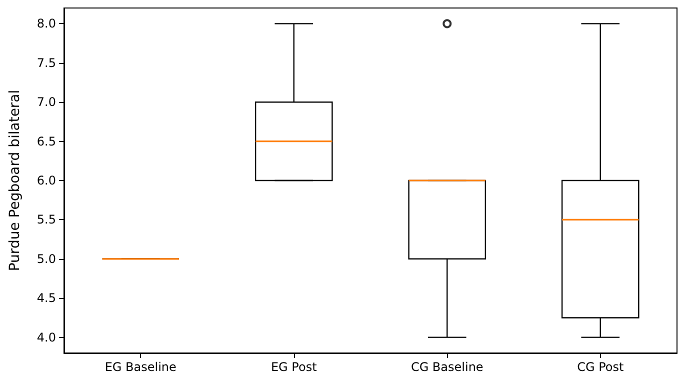 Image resolution: width=685 pixels, height=385 pixels. I want to click on y-tick-label: 7.5, so click(46, 63).